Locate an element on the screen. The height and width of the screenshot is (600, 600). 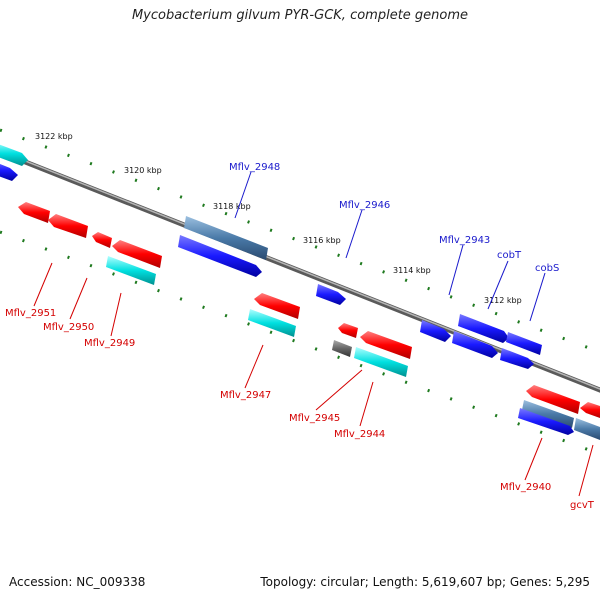
tick-label: 3116 kbp is located at coordinates (322, 240).